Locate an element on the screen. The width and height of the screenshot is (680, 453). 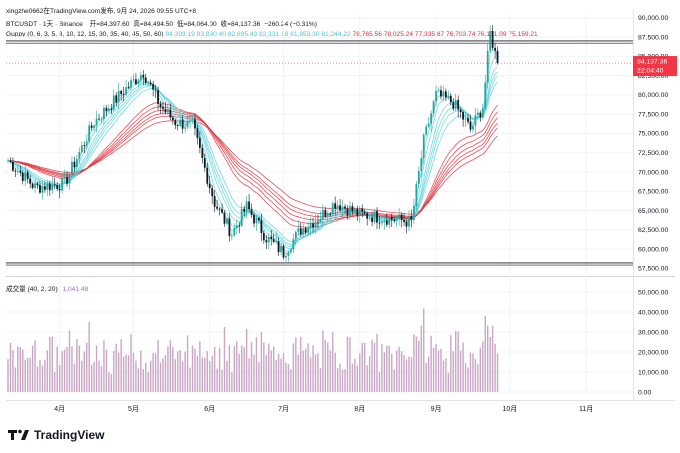
volume-title: 成交量 (40, 2, 20) is located at coordinates (32, 289).